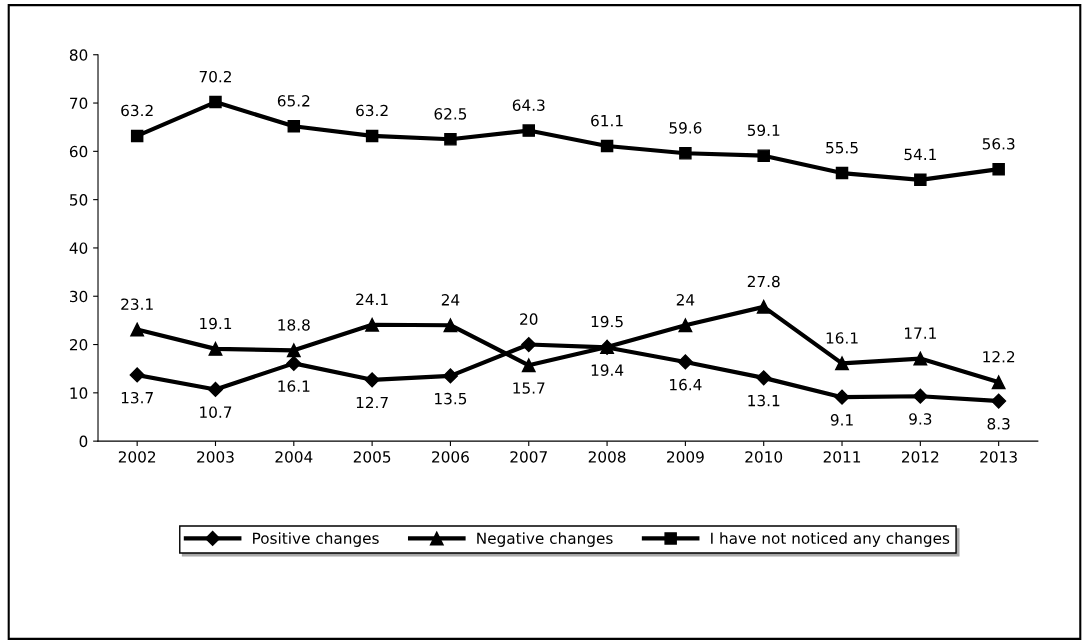 The width and height of the screenshot is (1089, 644). I want to click on data-label: 16.4, so click(686, 384).